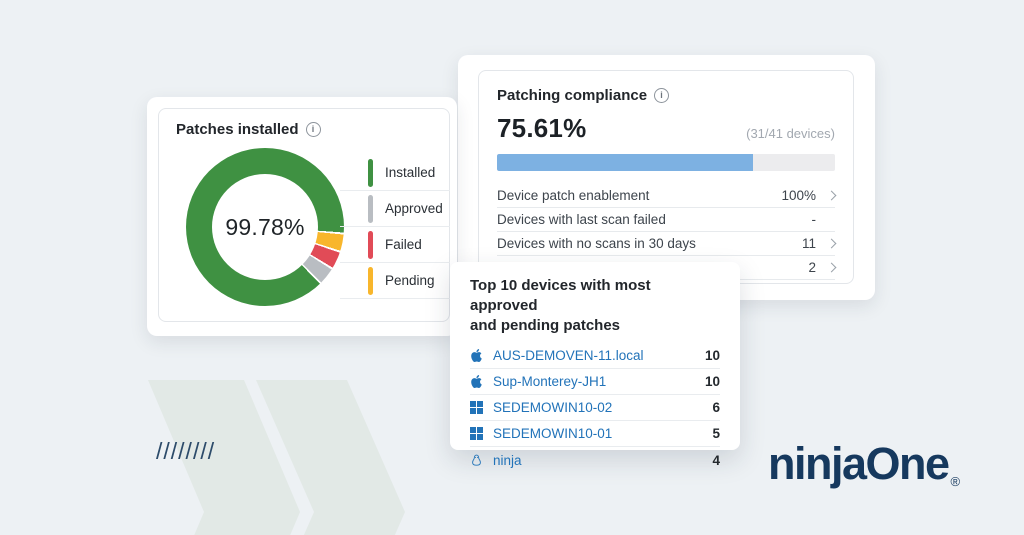 The image size is (1024, 535). What do you see at coordinates (560, 295) in the screenshot?
I see `top-devices-title-line1: Top 10 devices with most approved` at bounding box center [560, 295].